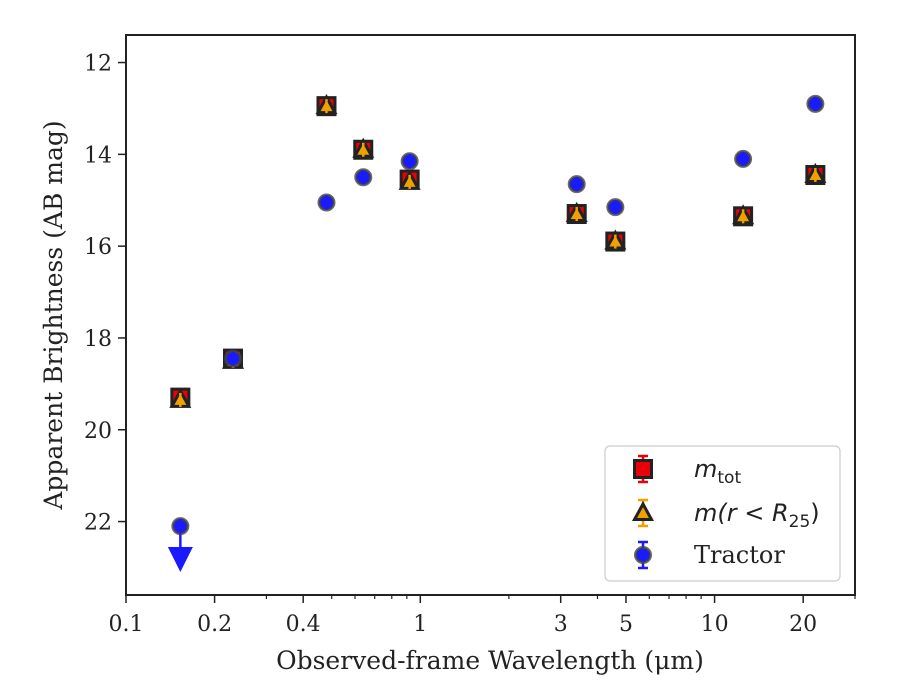 The height and width of the screenshot is (700, 900). What do you see at coordinates (739, 555) in the screenshot?
I see `legend-label: Tractor` at bounding box center [739, 555].